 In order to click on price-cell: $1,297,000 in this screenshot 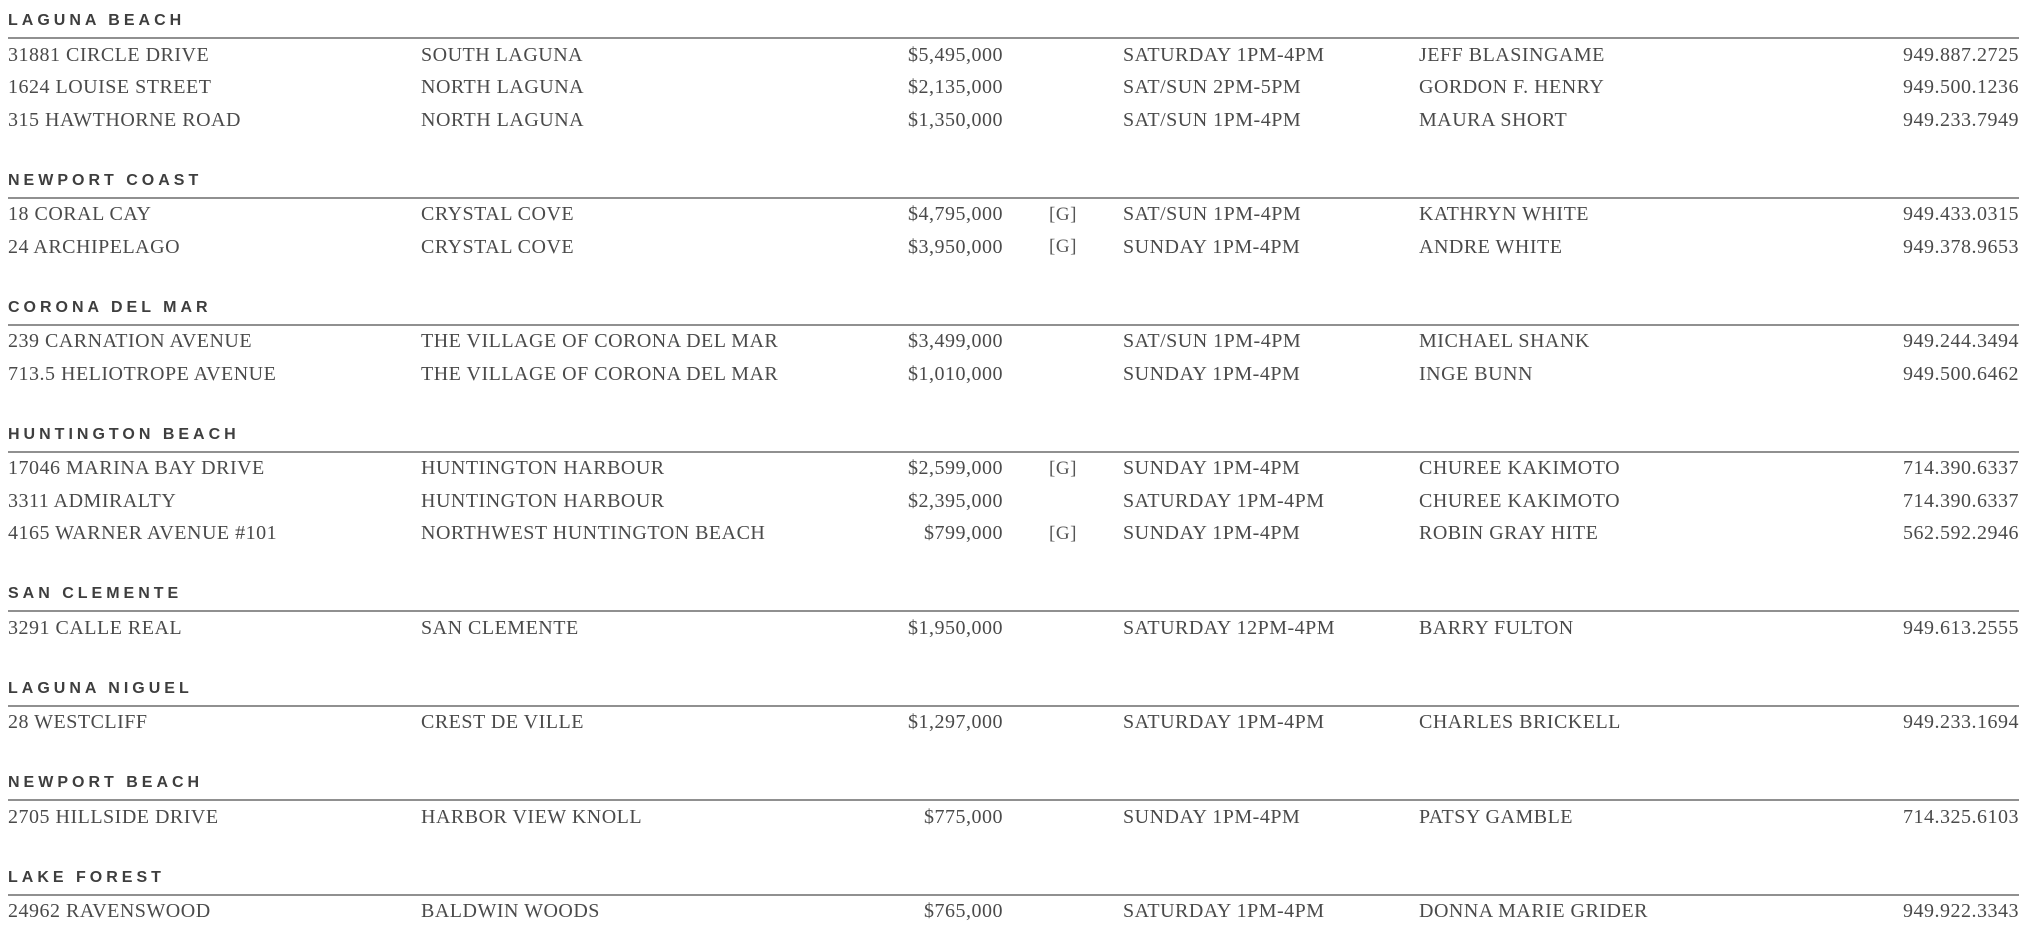, I will do `click(955, 722)`.